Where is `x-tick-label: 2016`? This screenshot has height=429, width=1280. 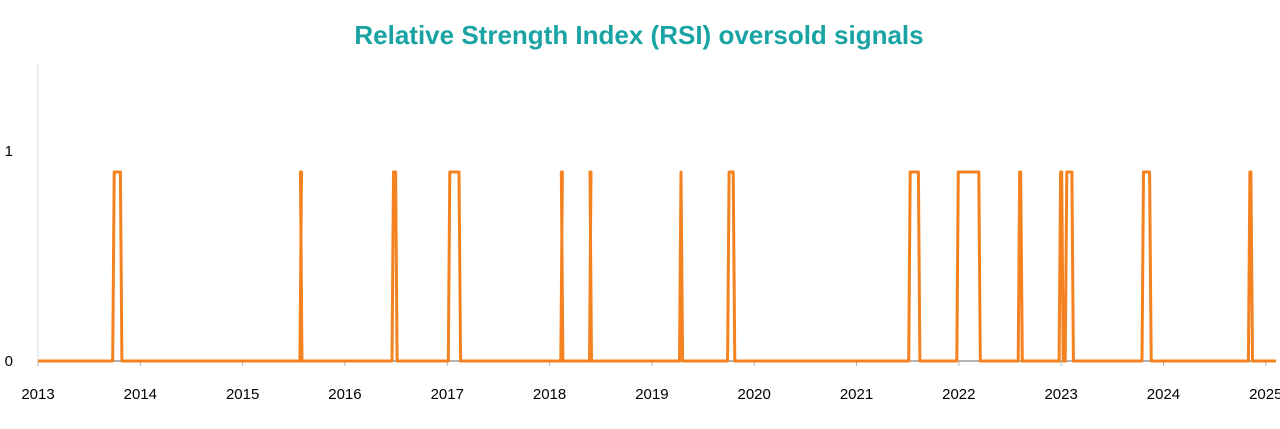
x-tick-label: 2016 is located at coordinates (344, 394).